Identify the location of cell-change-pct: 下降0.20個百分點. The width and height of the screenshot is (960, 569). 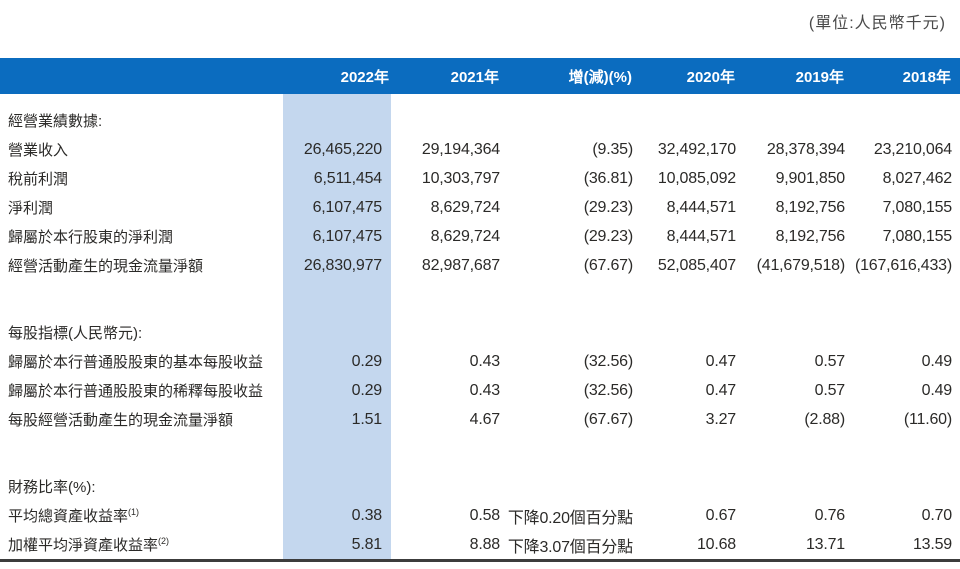
(570, 518).